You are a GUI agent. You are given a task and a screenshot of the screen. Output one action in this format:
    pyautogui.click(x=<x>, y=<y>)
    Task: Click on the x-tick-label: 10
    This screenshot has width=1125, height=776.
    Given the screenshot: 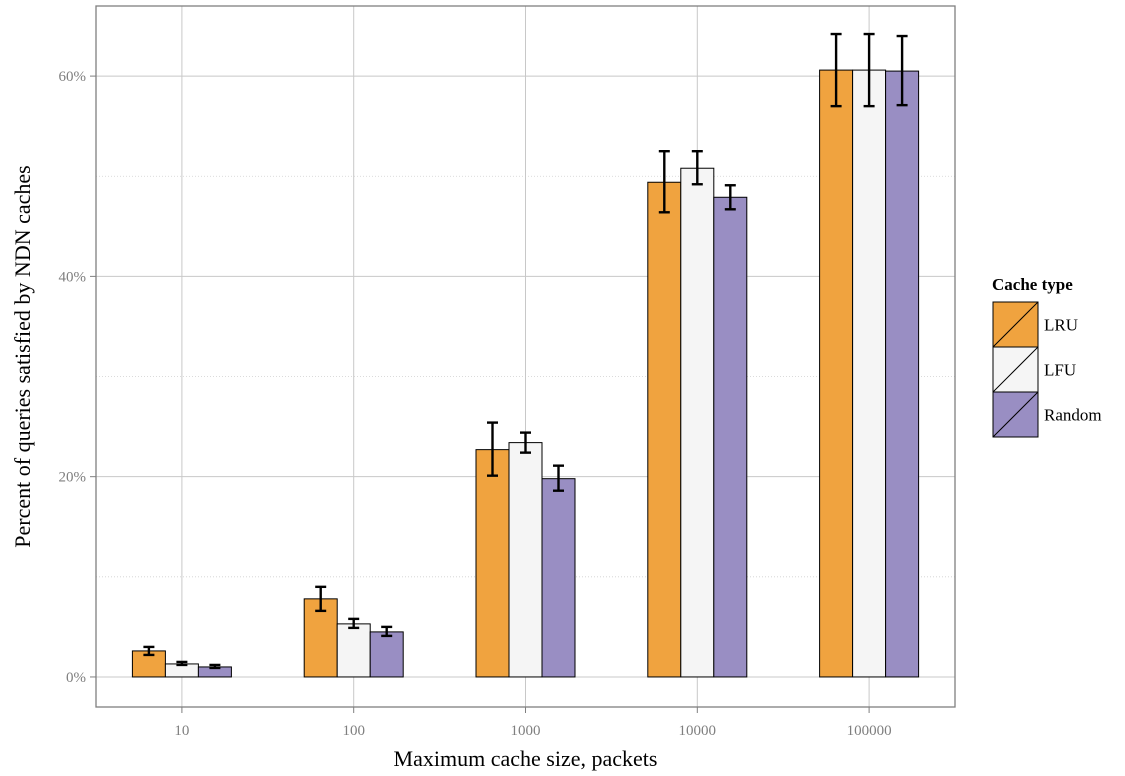 What is the action you would take?
    pyautogui.click(x=181, y=731)
    